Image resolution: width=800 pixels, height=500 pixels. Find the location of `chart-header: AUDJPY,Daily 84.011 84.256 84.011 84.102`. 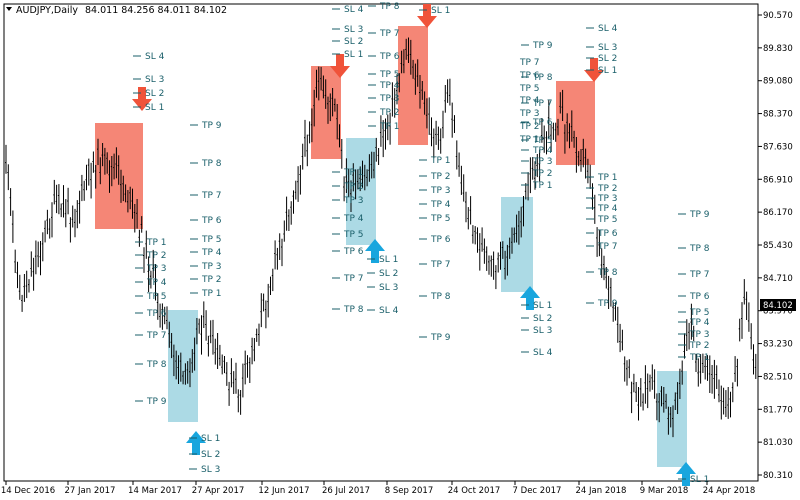

chart-header: AUDJPY,Daily 84.011 84.256 84.011 84.102 is located at coordinates (116, 10).